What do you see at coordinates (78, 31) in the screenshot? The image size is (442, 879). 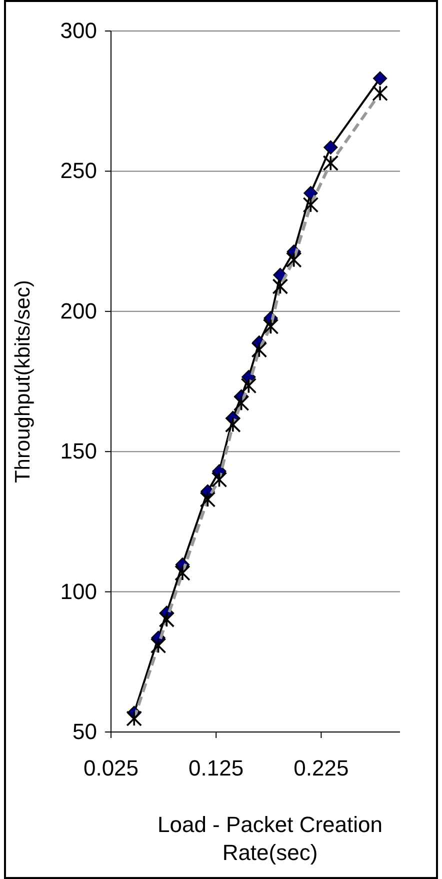 I see `y-tick-label: 300` at bounding box center [78, 31].